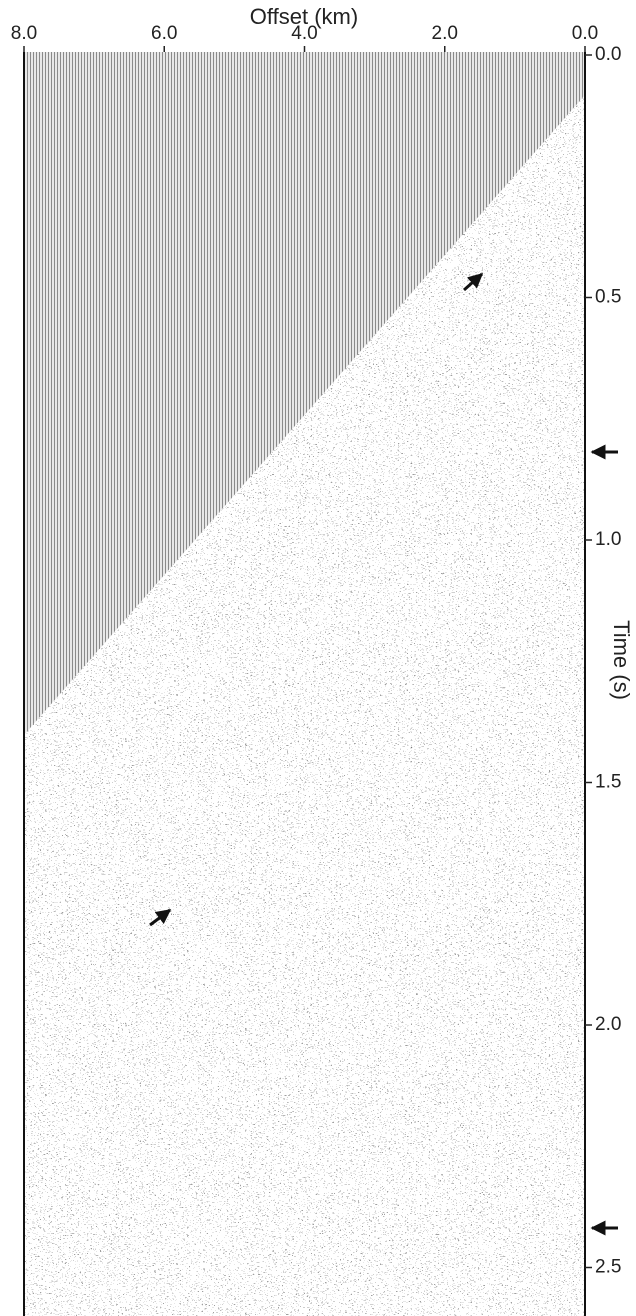 The height and width of the screenshot is (1316, 636). What do you see at coordinates (608, 54) in the screenshot?
I see `y-tick-label: 0.0` at bounding box center [608, 54].